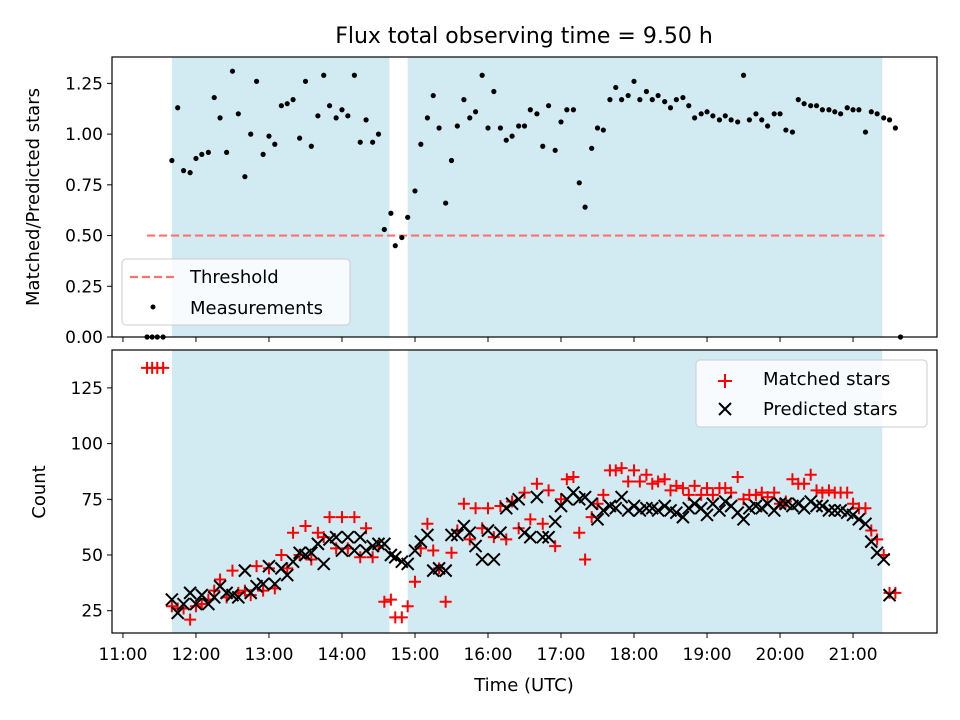  I want to click on y-tick-label: 0.75, so click(84, 186).